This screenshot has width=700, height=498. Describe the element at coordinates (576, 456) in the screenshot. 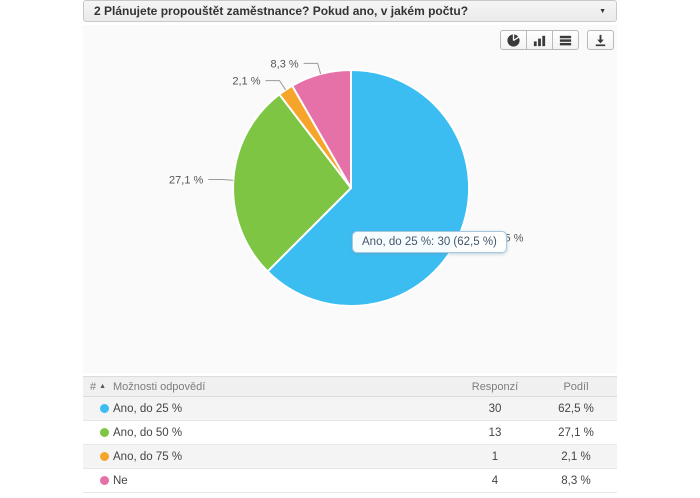

I see `share-percent: 2,1 %` at that location.